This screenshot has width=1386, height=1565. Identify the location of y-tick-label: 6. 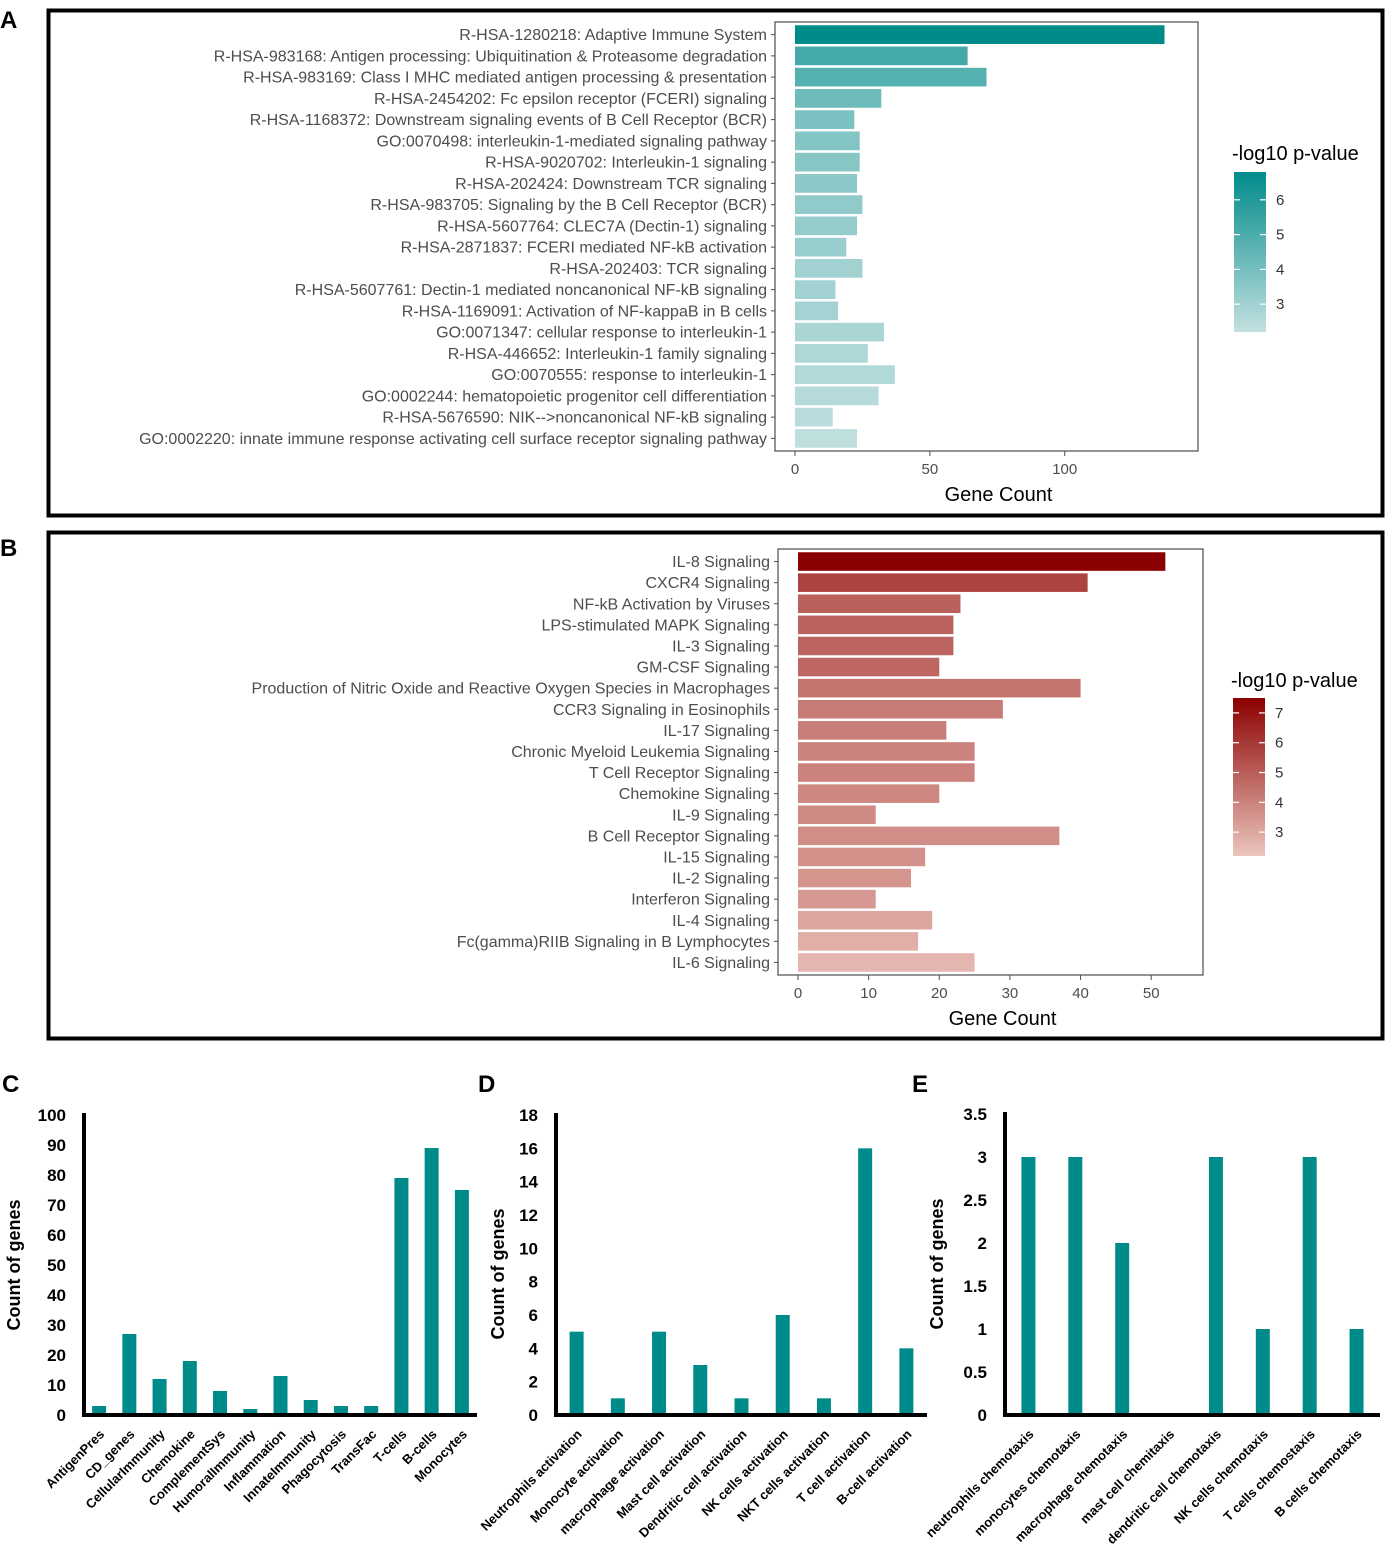
(533, 1315).